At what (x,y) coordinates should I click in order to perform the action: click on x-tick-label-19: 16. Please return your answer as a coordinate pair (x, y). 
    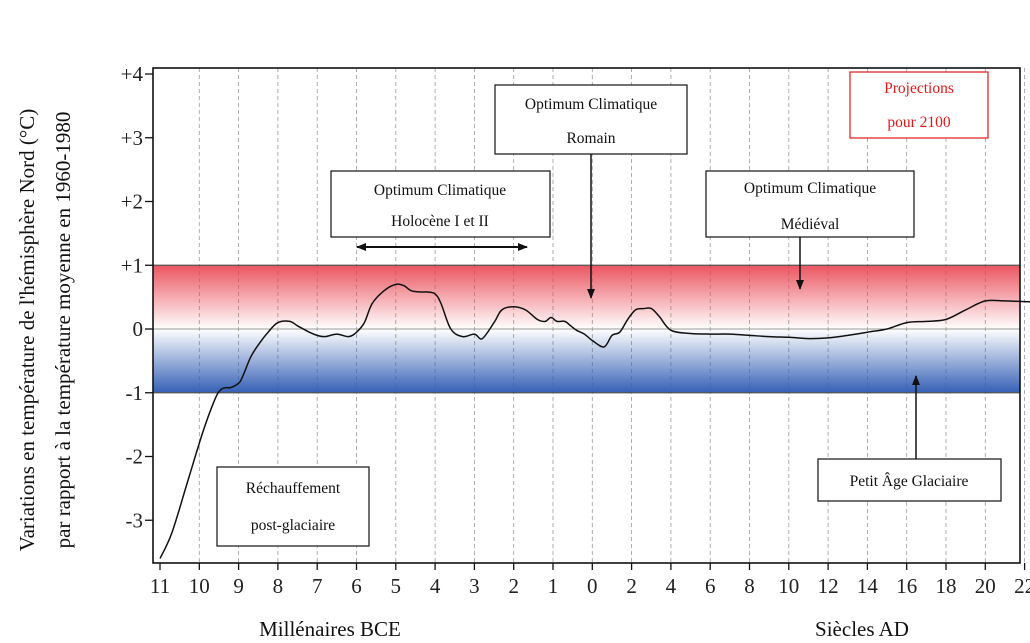
    Looking at the image, I should click on (906, 586).